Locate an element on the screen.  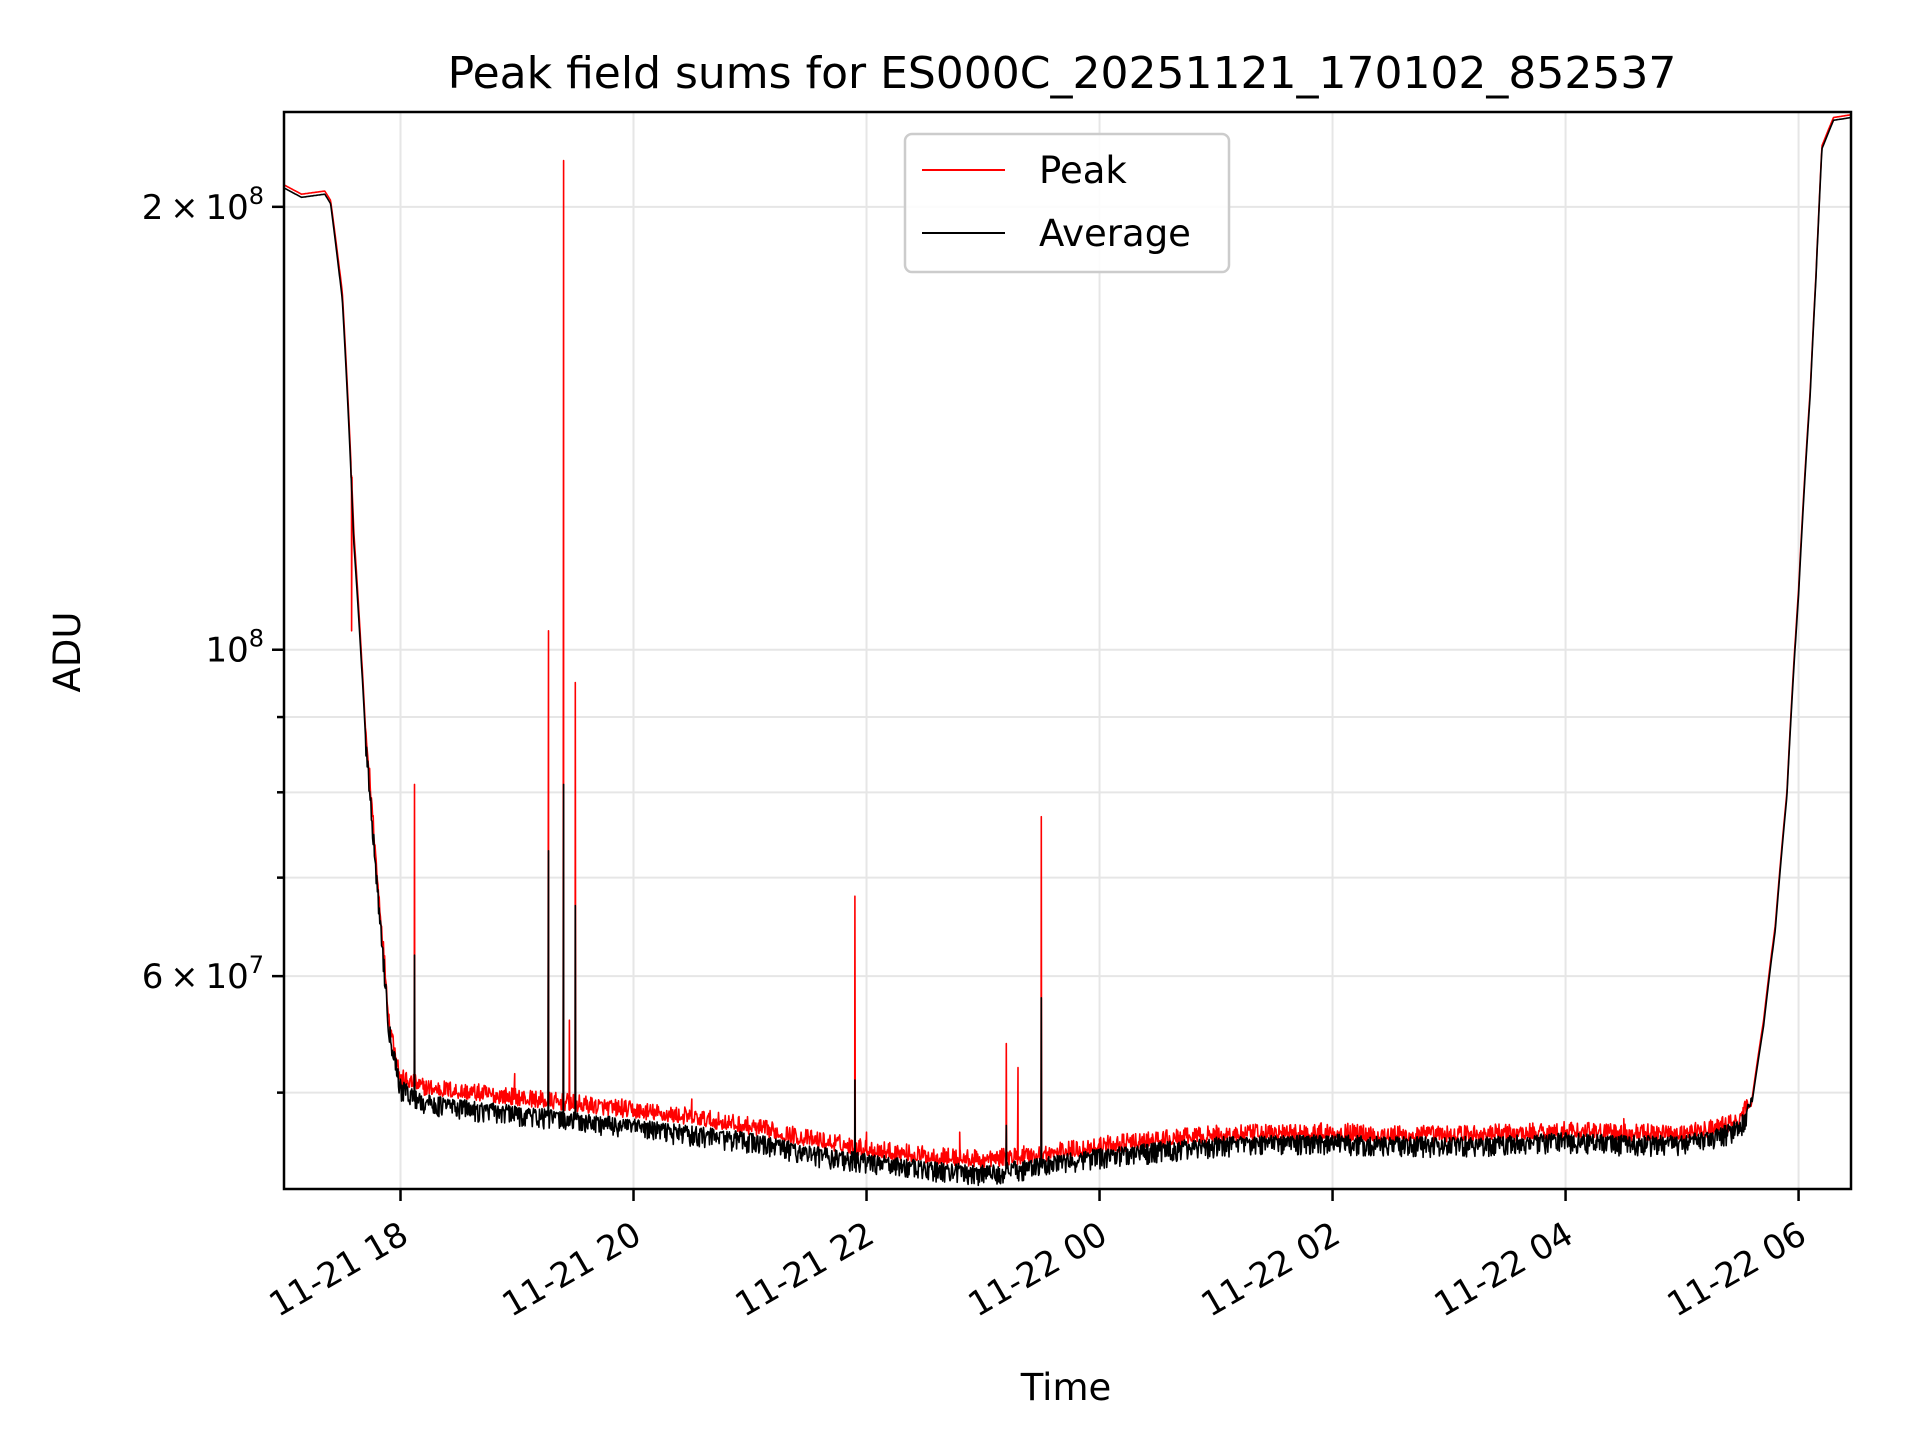
y-axis-label: ADU is located at coordinates (67, 652).